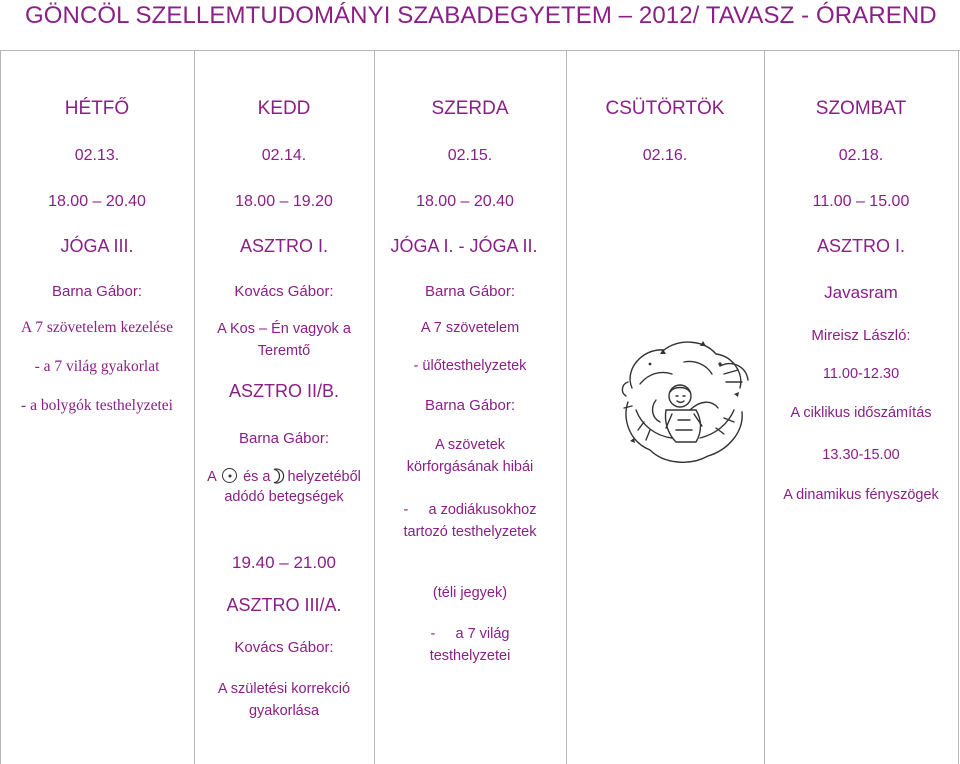  I want to click on day-date-thursday: 02.16., so click(665, 155).